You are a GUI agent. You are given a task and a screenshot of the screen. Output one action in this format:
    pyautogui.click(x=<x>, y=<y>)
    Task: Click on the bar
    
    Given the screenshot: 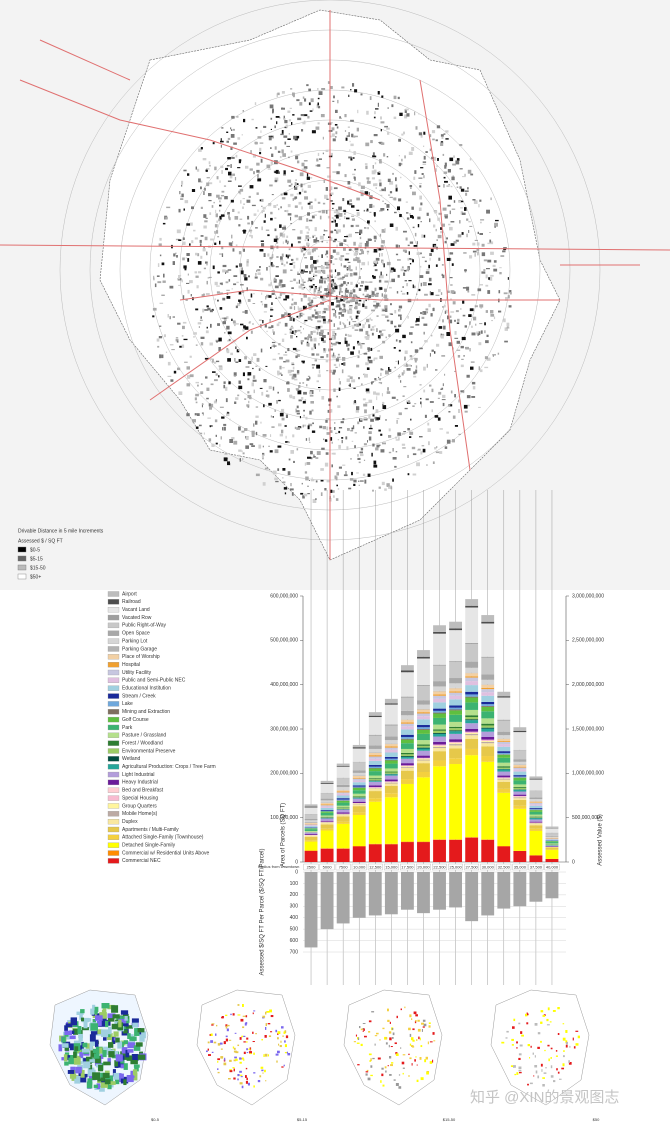 What is the action you would take?
    pyautogui.click(x=504, y=890)
    